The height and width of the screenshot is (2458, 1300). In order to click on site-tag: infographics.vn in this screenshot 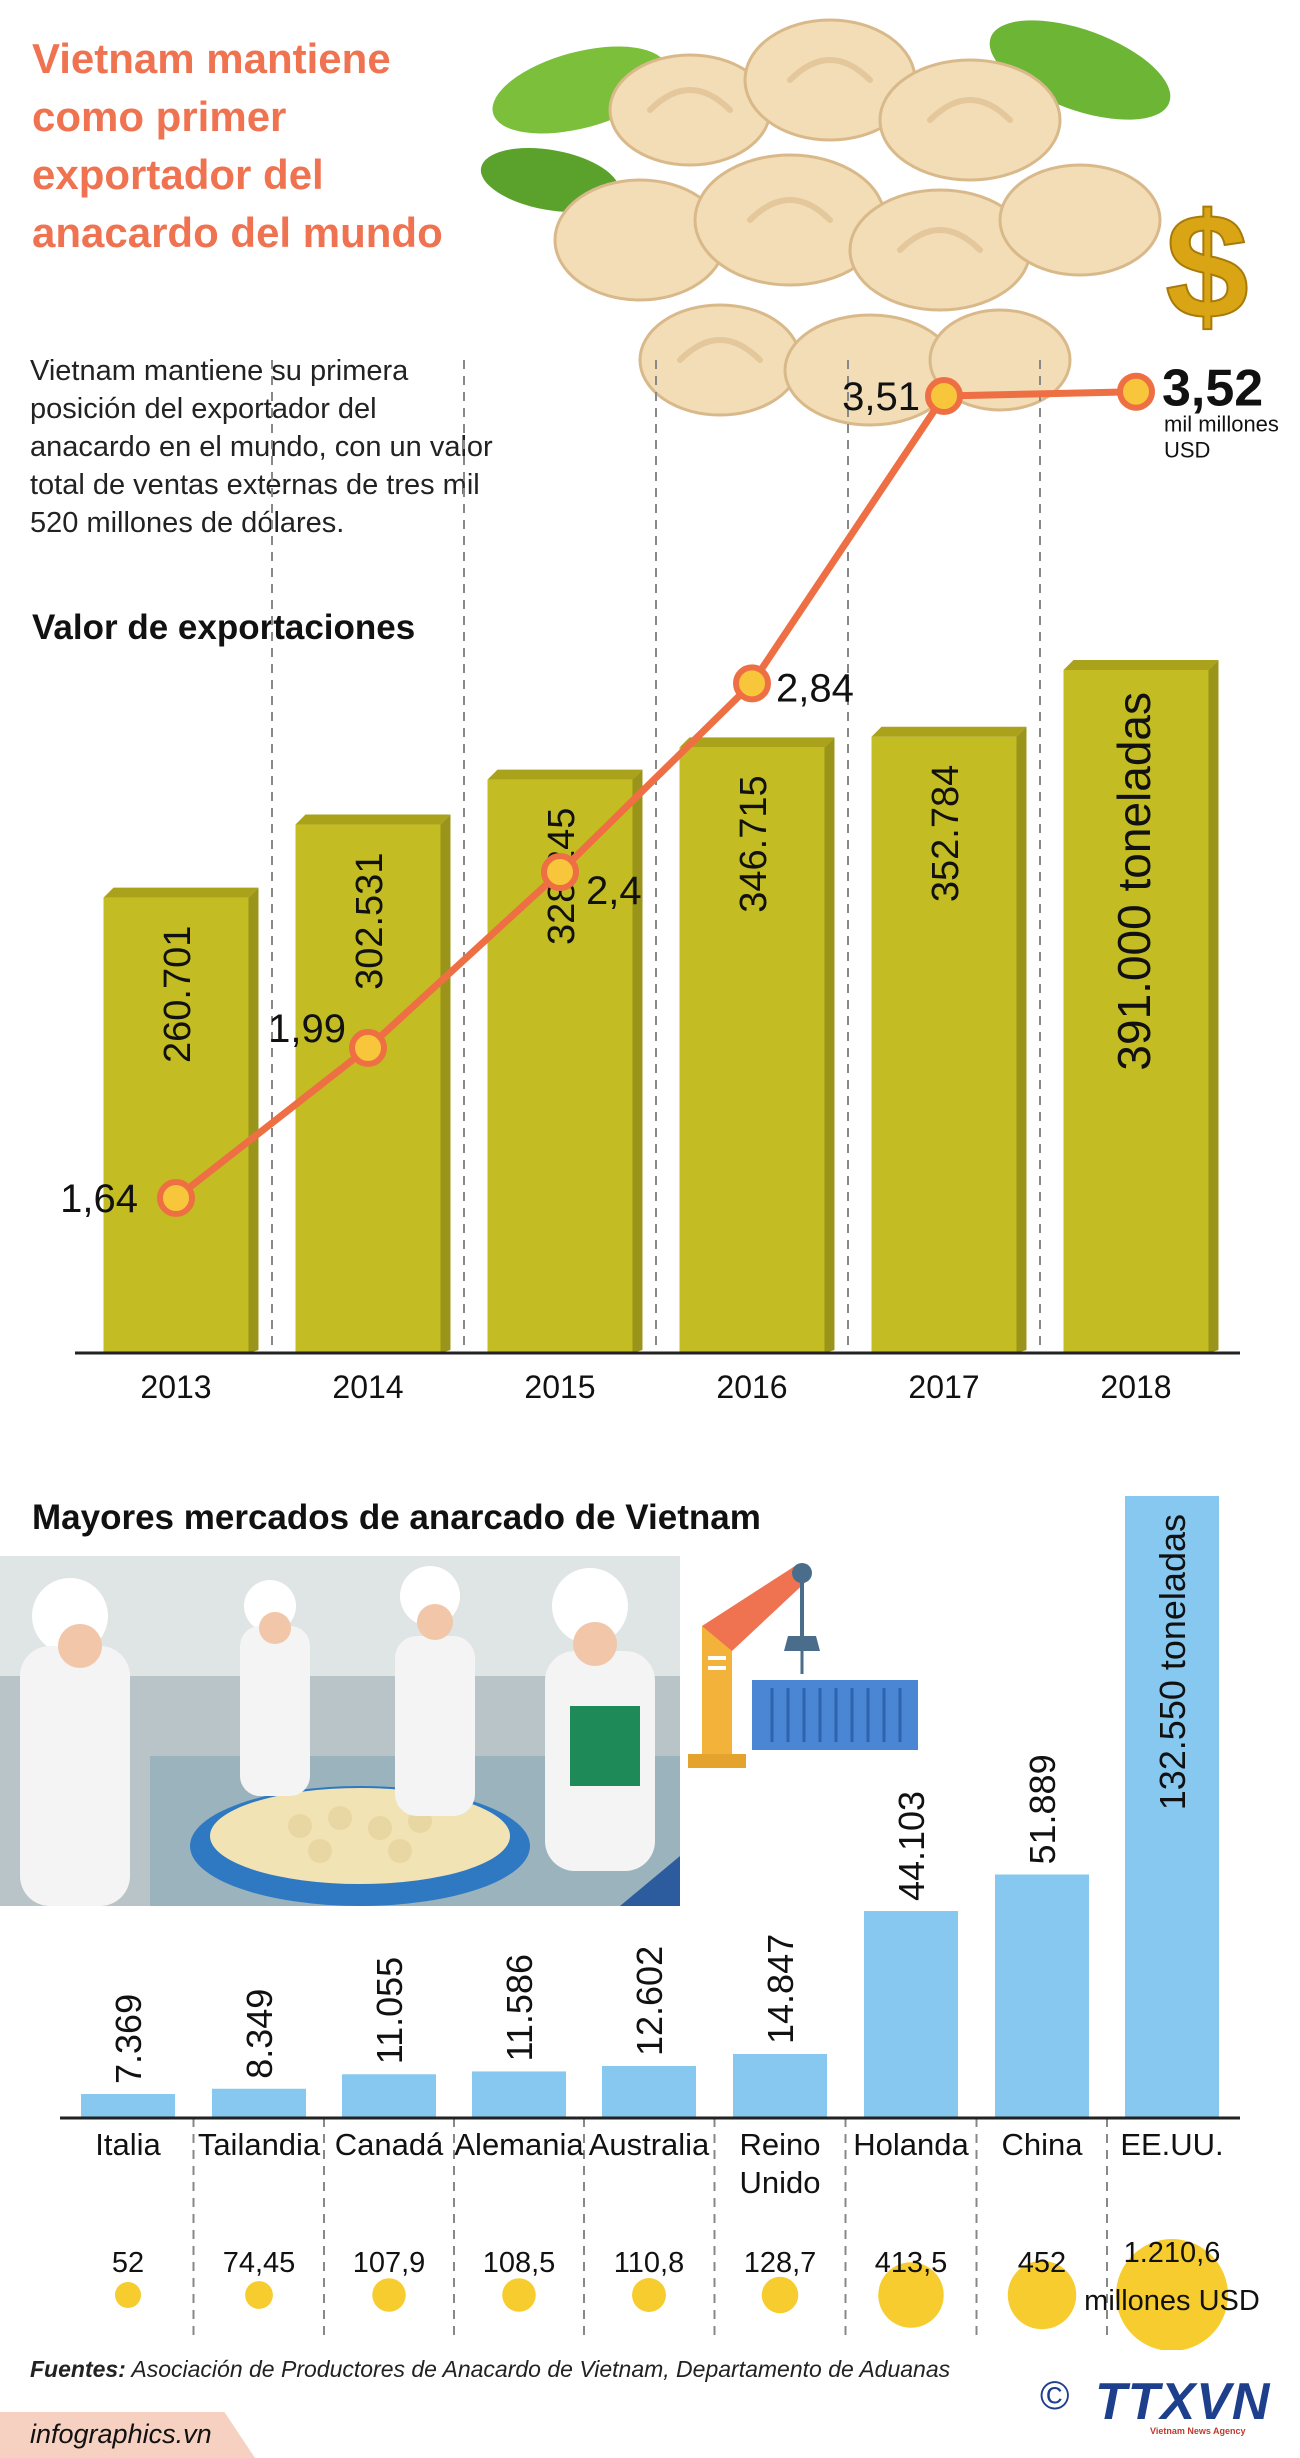, I will do `click(127, 2435)`.